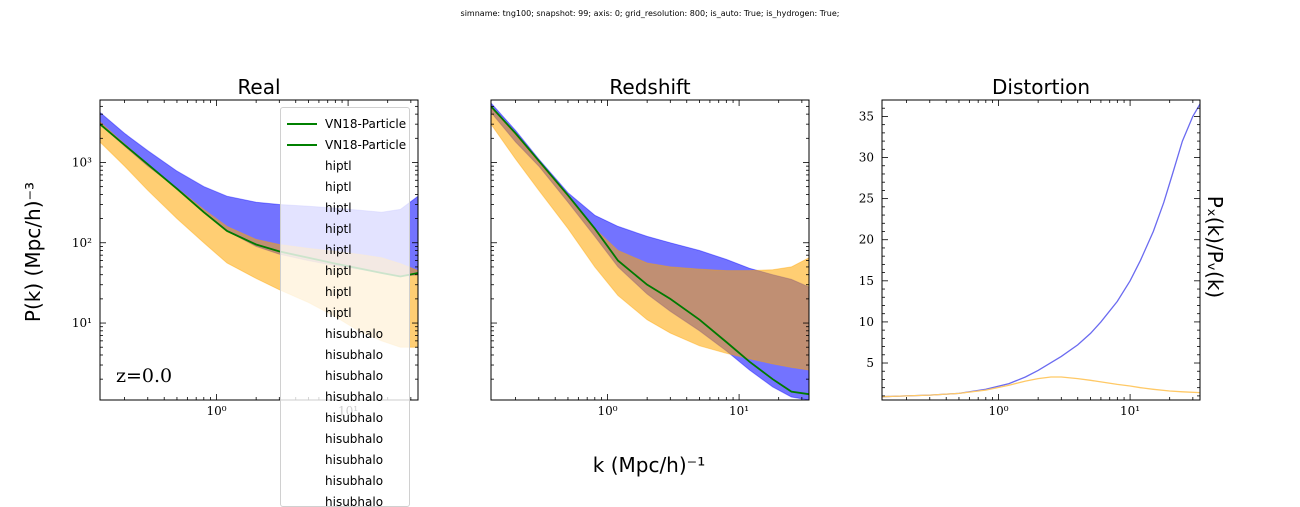  I want to click on distortion-plot-area, so click(1041, 250).